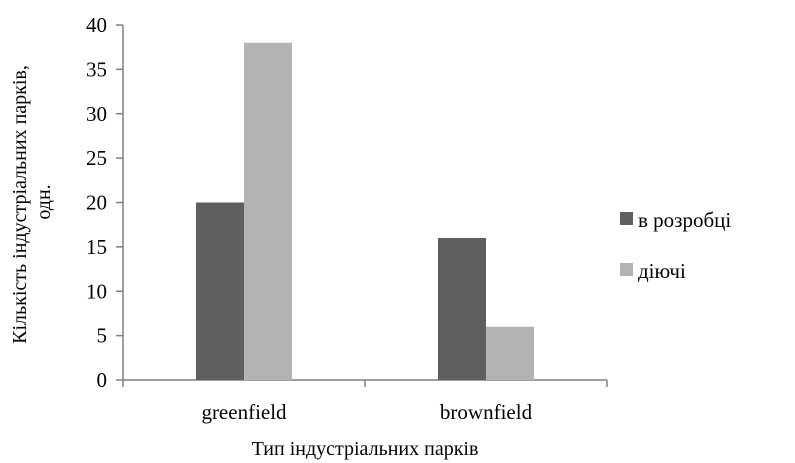 This screenshot has height=463, width=795. I want to click on legend-item-0: в розробці, so click(675, 220).